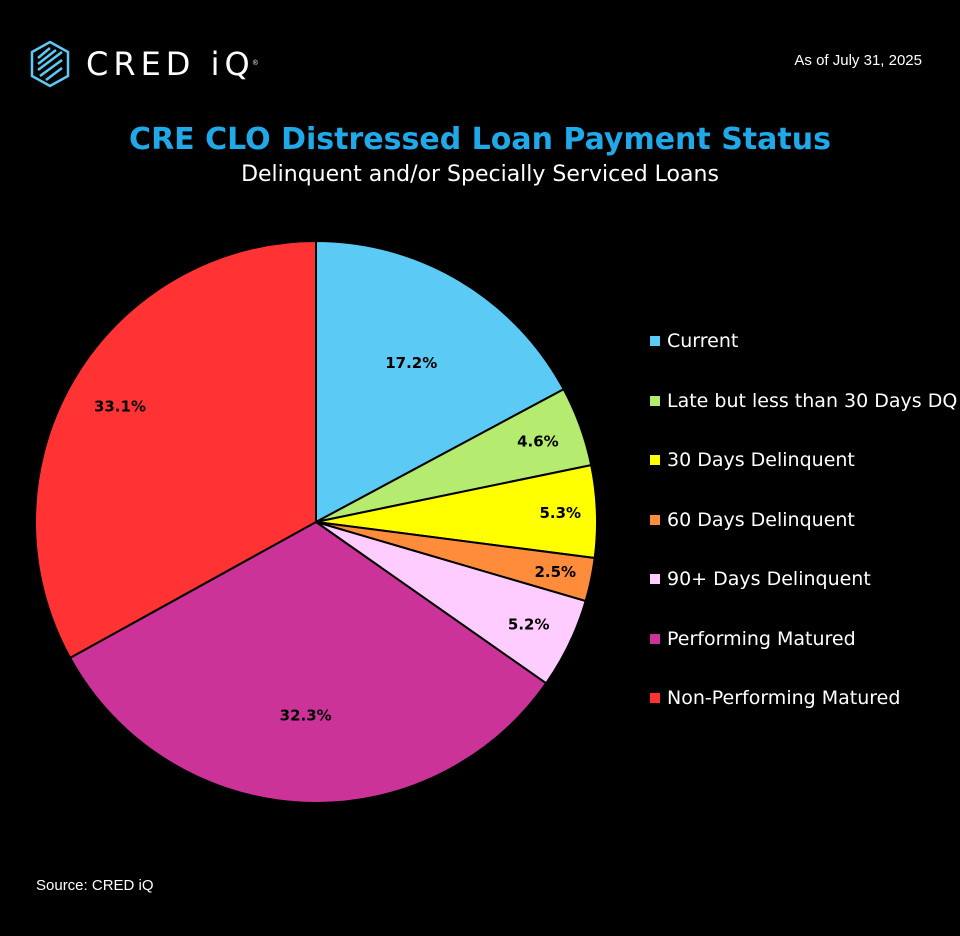 Image resolution: width=960 pixels, height=936 pixels. I want to click on legend-label: 30 Days Delinquent, so click(761, 460).